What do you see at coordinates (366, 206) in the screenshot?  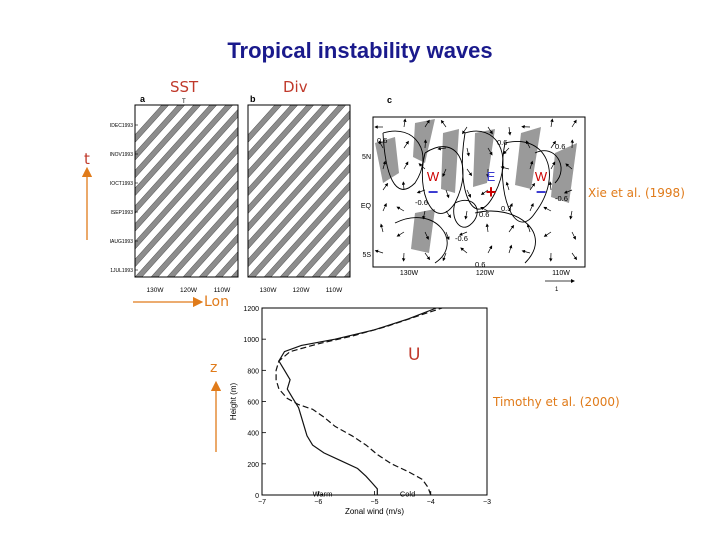 I see `lat-tick-label: EQ` at bounding box center [366, 206].